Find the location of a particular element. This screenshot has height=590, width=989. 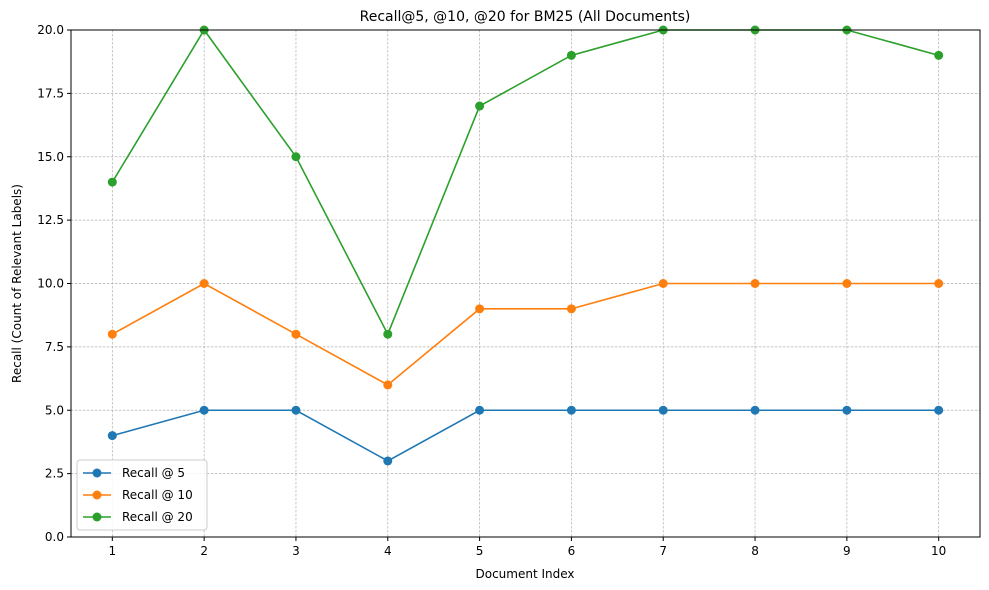

y-axis: 0.0 2.5 5.0 7.5 10.0 12.5 15.0 17.5 20.0 is located at coordinates (54, 283).